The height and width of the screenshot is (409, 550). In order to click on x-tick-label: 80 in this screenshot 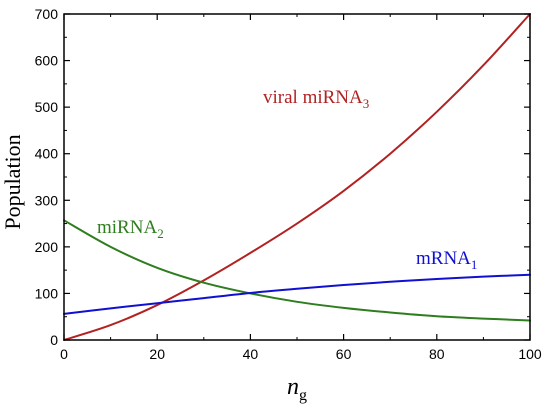, I will do `click(437, 354)`.